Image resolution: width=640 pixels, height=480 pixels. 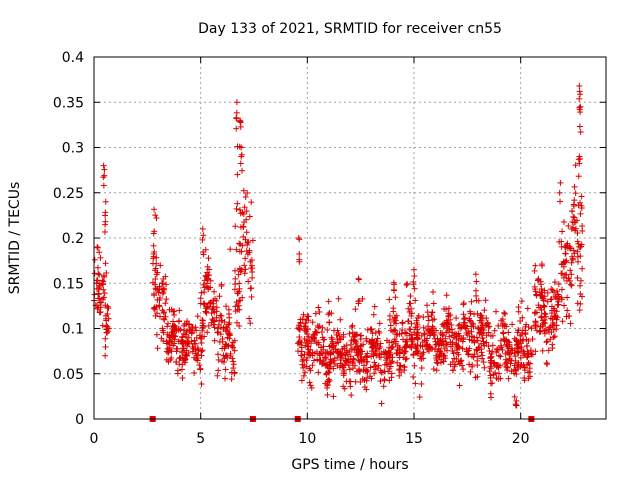 What do you see at coordinates (15, 238) in the screenshot?
I see `y-axis-label: SRMTID / TECUs` at bounding box center [15, 238].